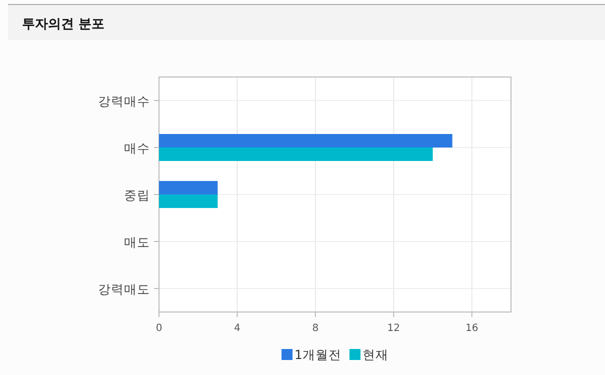  I want to click on y-tick-label: 강력매수, so click(124, 101).